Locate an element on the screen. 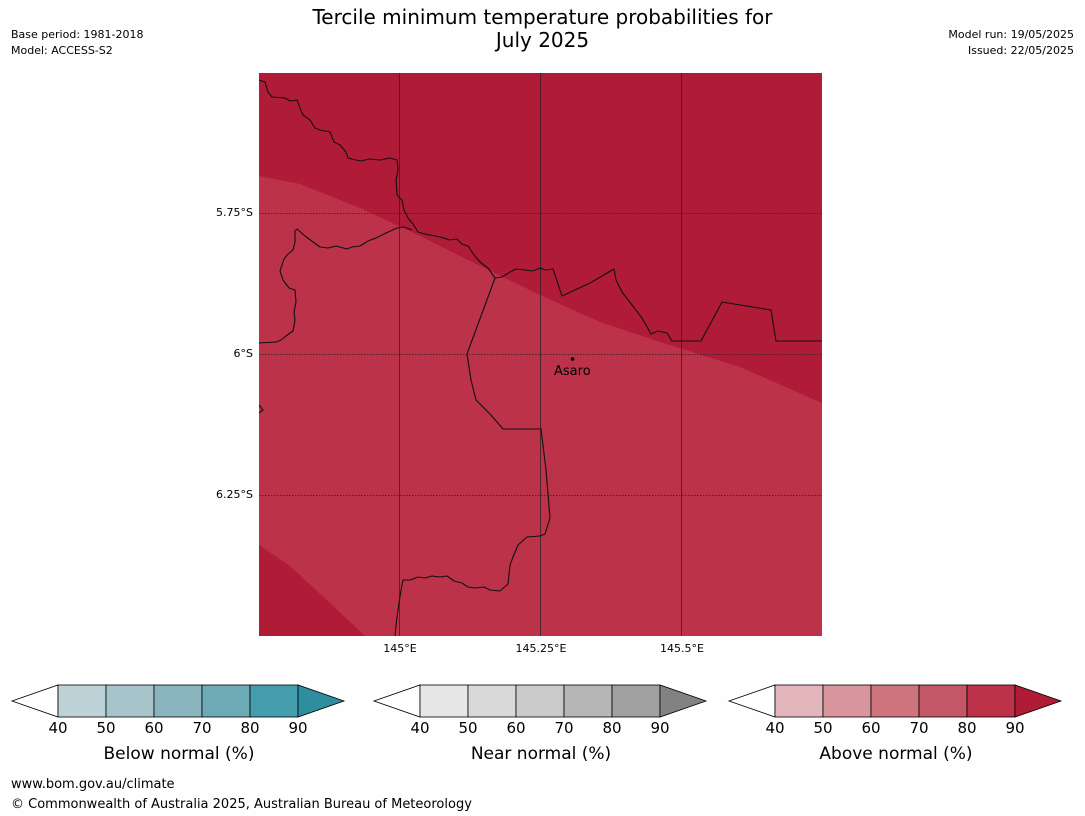 The width and height of the screenshot is (1085, 816). lat-tick-6: 6°S is located at coordinates (243, 353).